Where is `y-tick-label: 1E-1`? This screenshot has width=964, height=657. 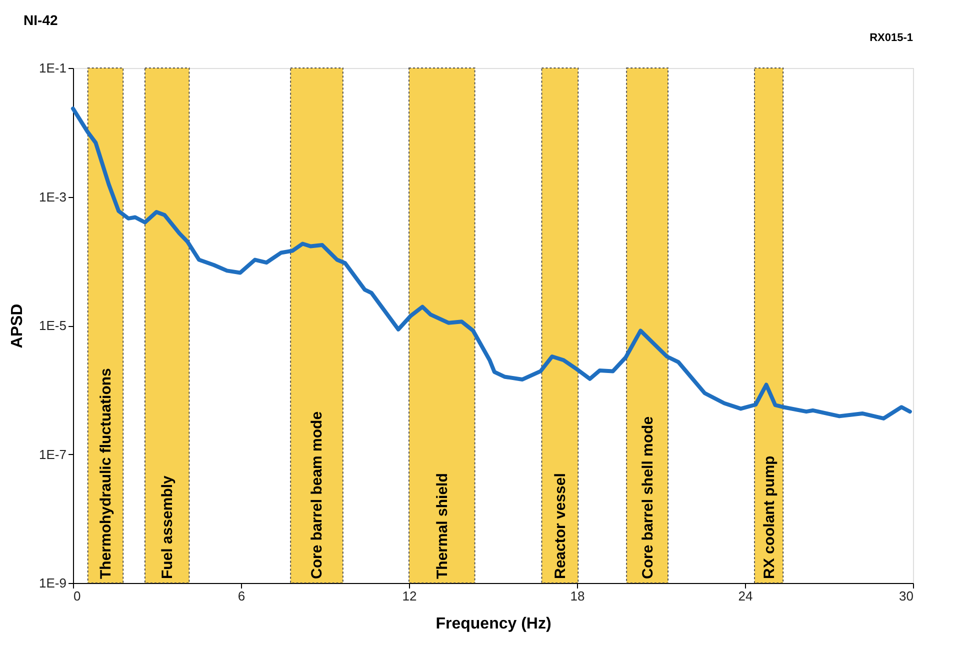 y-tick-label: 1E-1 is located at coordinates (52, 68).